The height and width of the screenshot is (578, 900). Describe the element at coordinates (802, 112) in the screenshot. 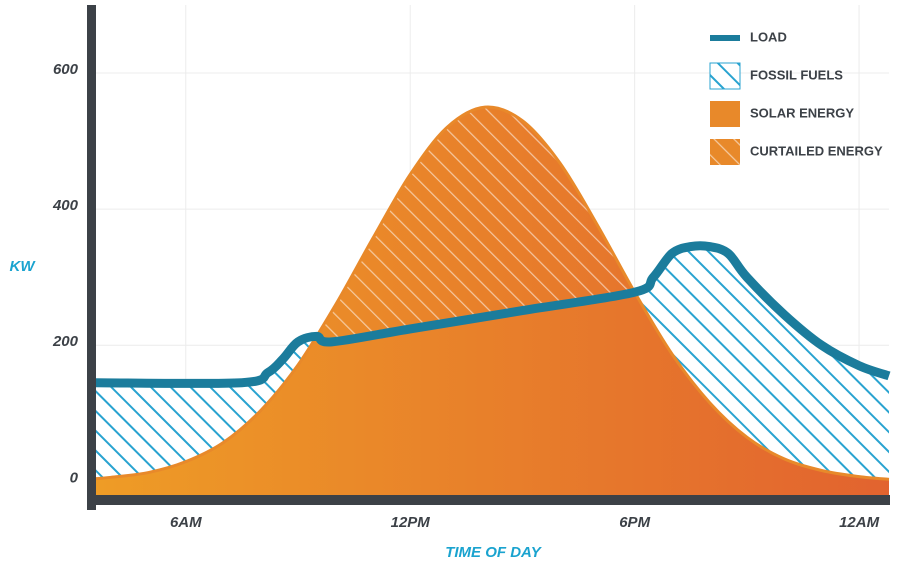

I see `legend-label: SOLAR ENERGY` at that location.